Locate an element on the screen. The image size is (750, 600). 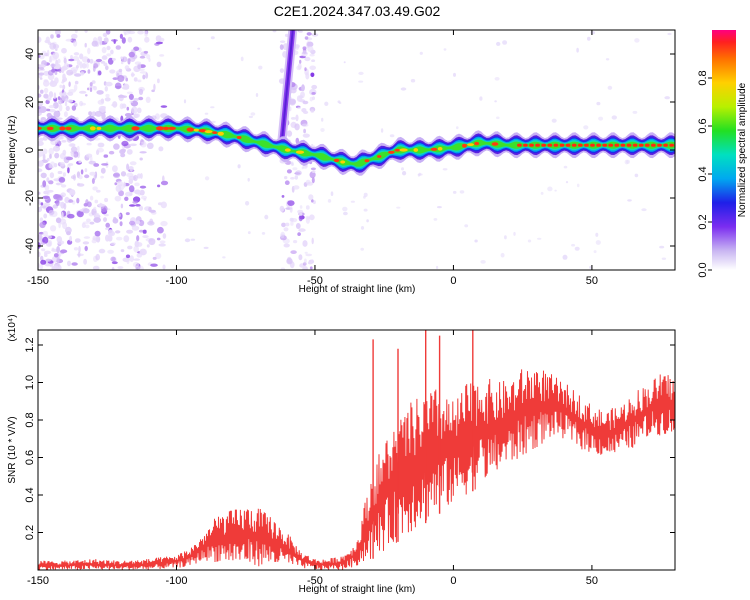
spectrogram-y-axis-label: Frequency (Hz) is located at coordinates (12, 150).